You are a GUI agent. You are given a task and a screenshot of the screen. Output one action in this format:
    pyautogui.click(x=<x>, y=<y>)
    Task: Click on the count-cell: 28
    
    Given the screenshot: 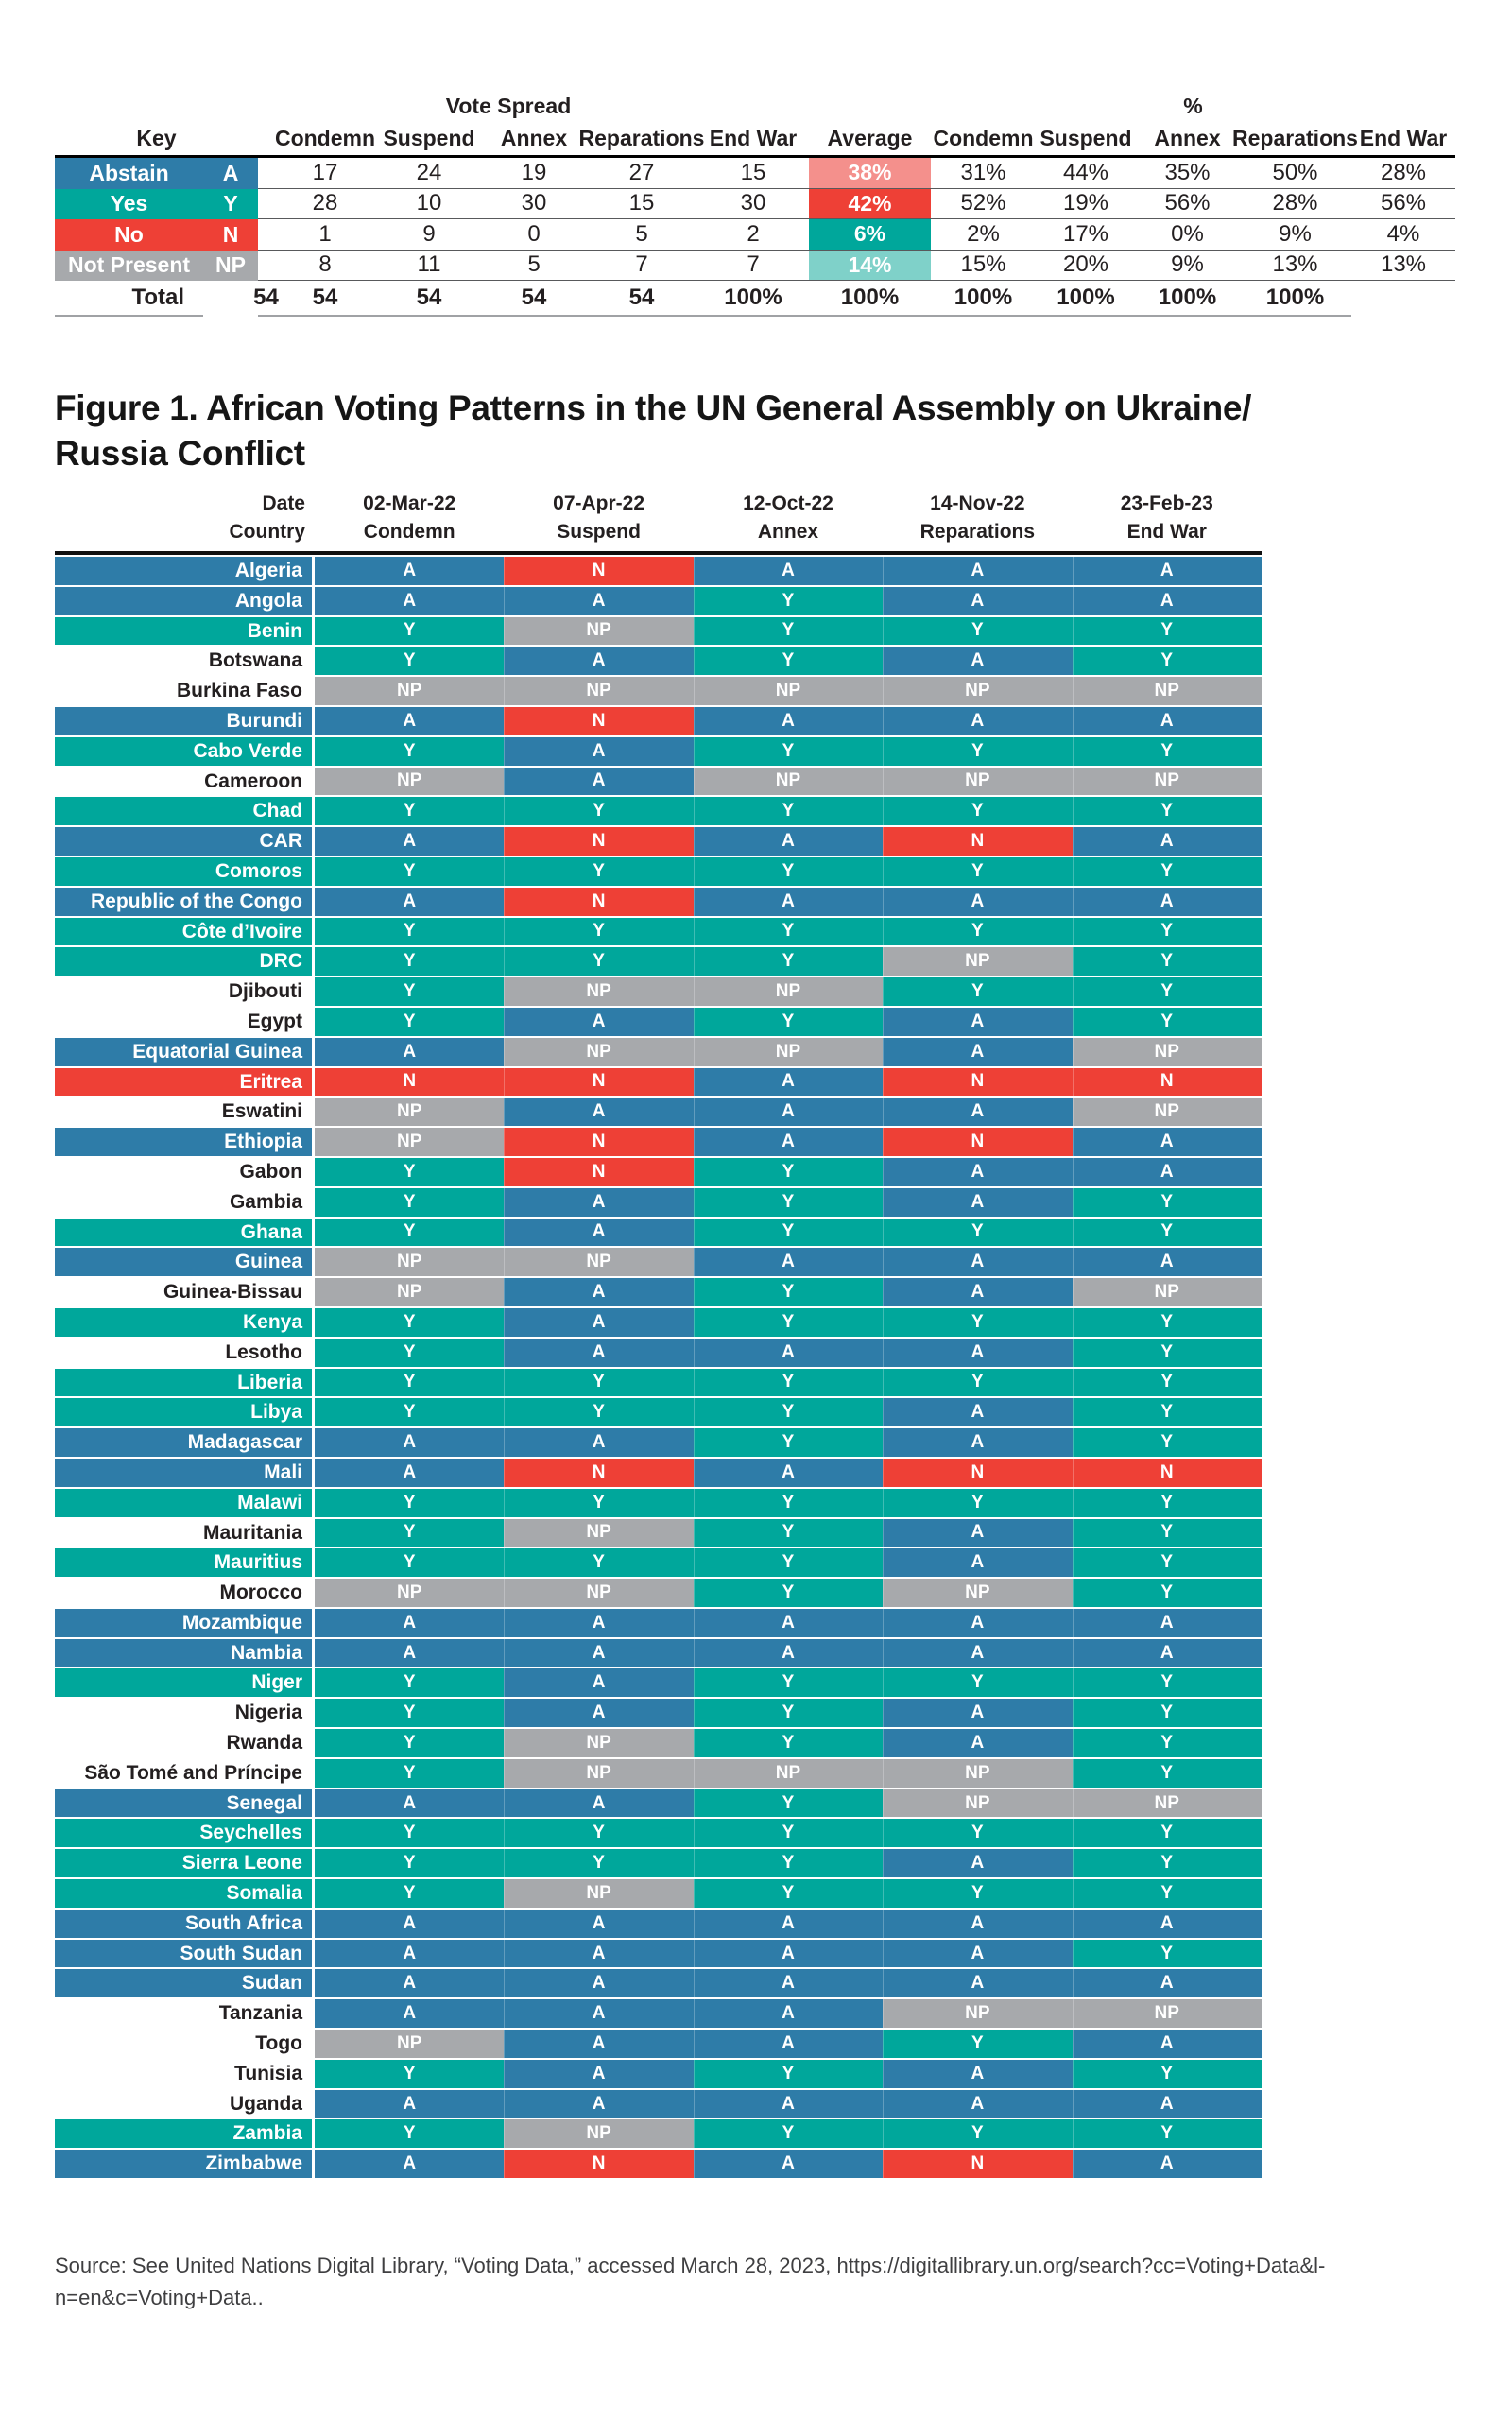 What is the action you would take?
    pyautogui.click(x=325, y=204)
    